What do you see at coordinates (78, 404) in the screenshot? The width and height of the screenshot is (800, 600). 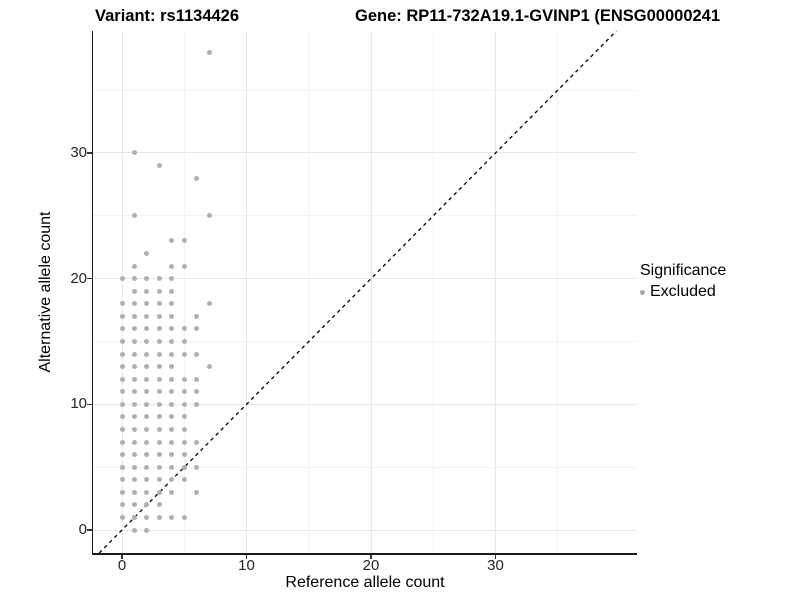 I see `y-tick-label: 10` at bounding box center [78, 404].